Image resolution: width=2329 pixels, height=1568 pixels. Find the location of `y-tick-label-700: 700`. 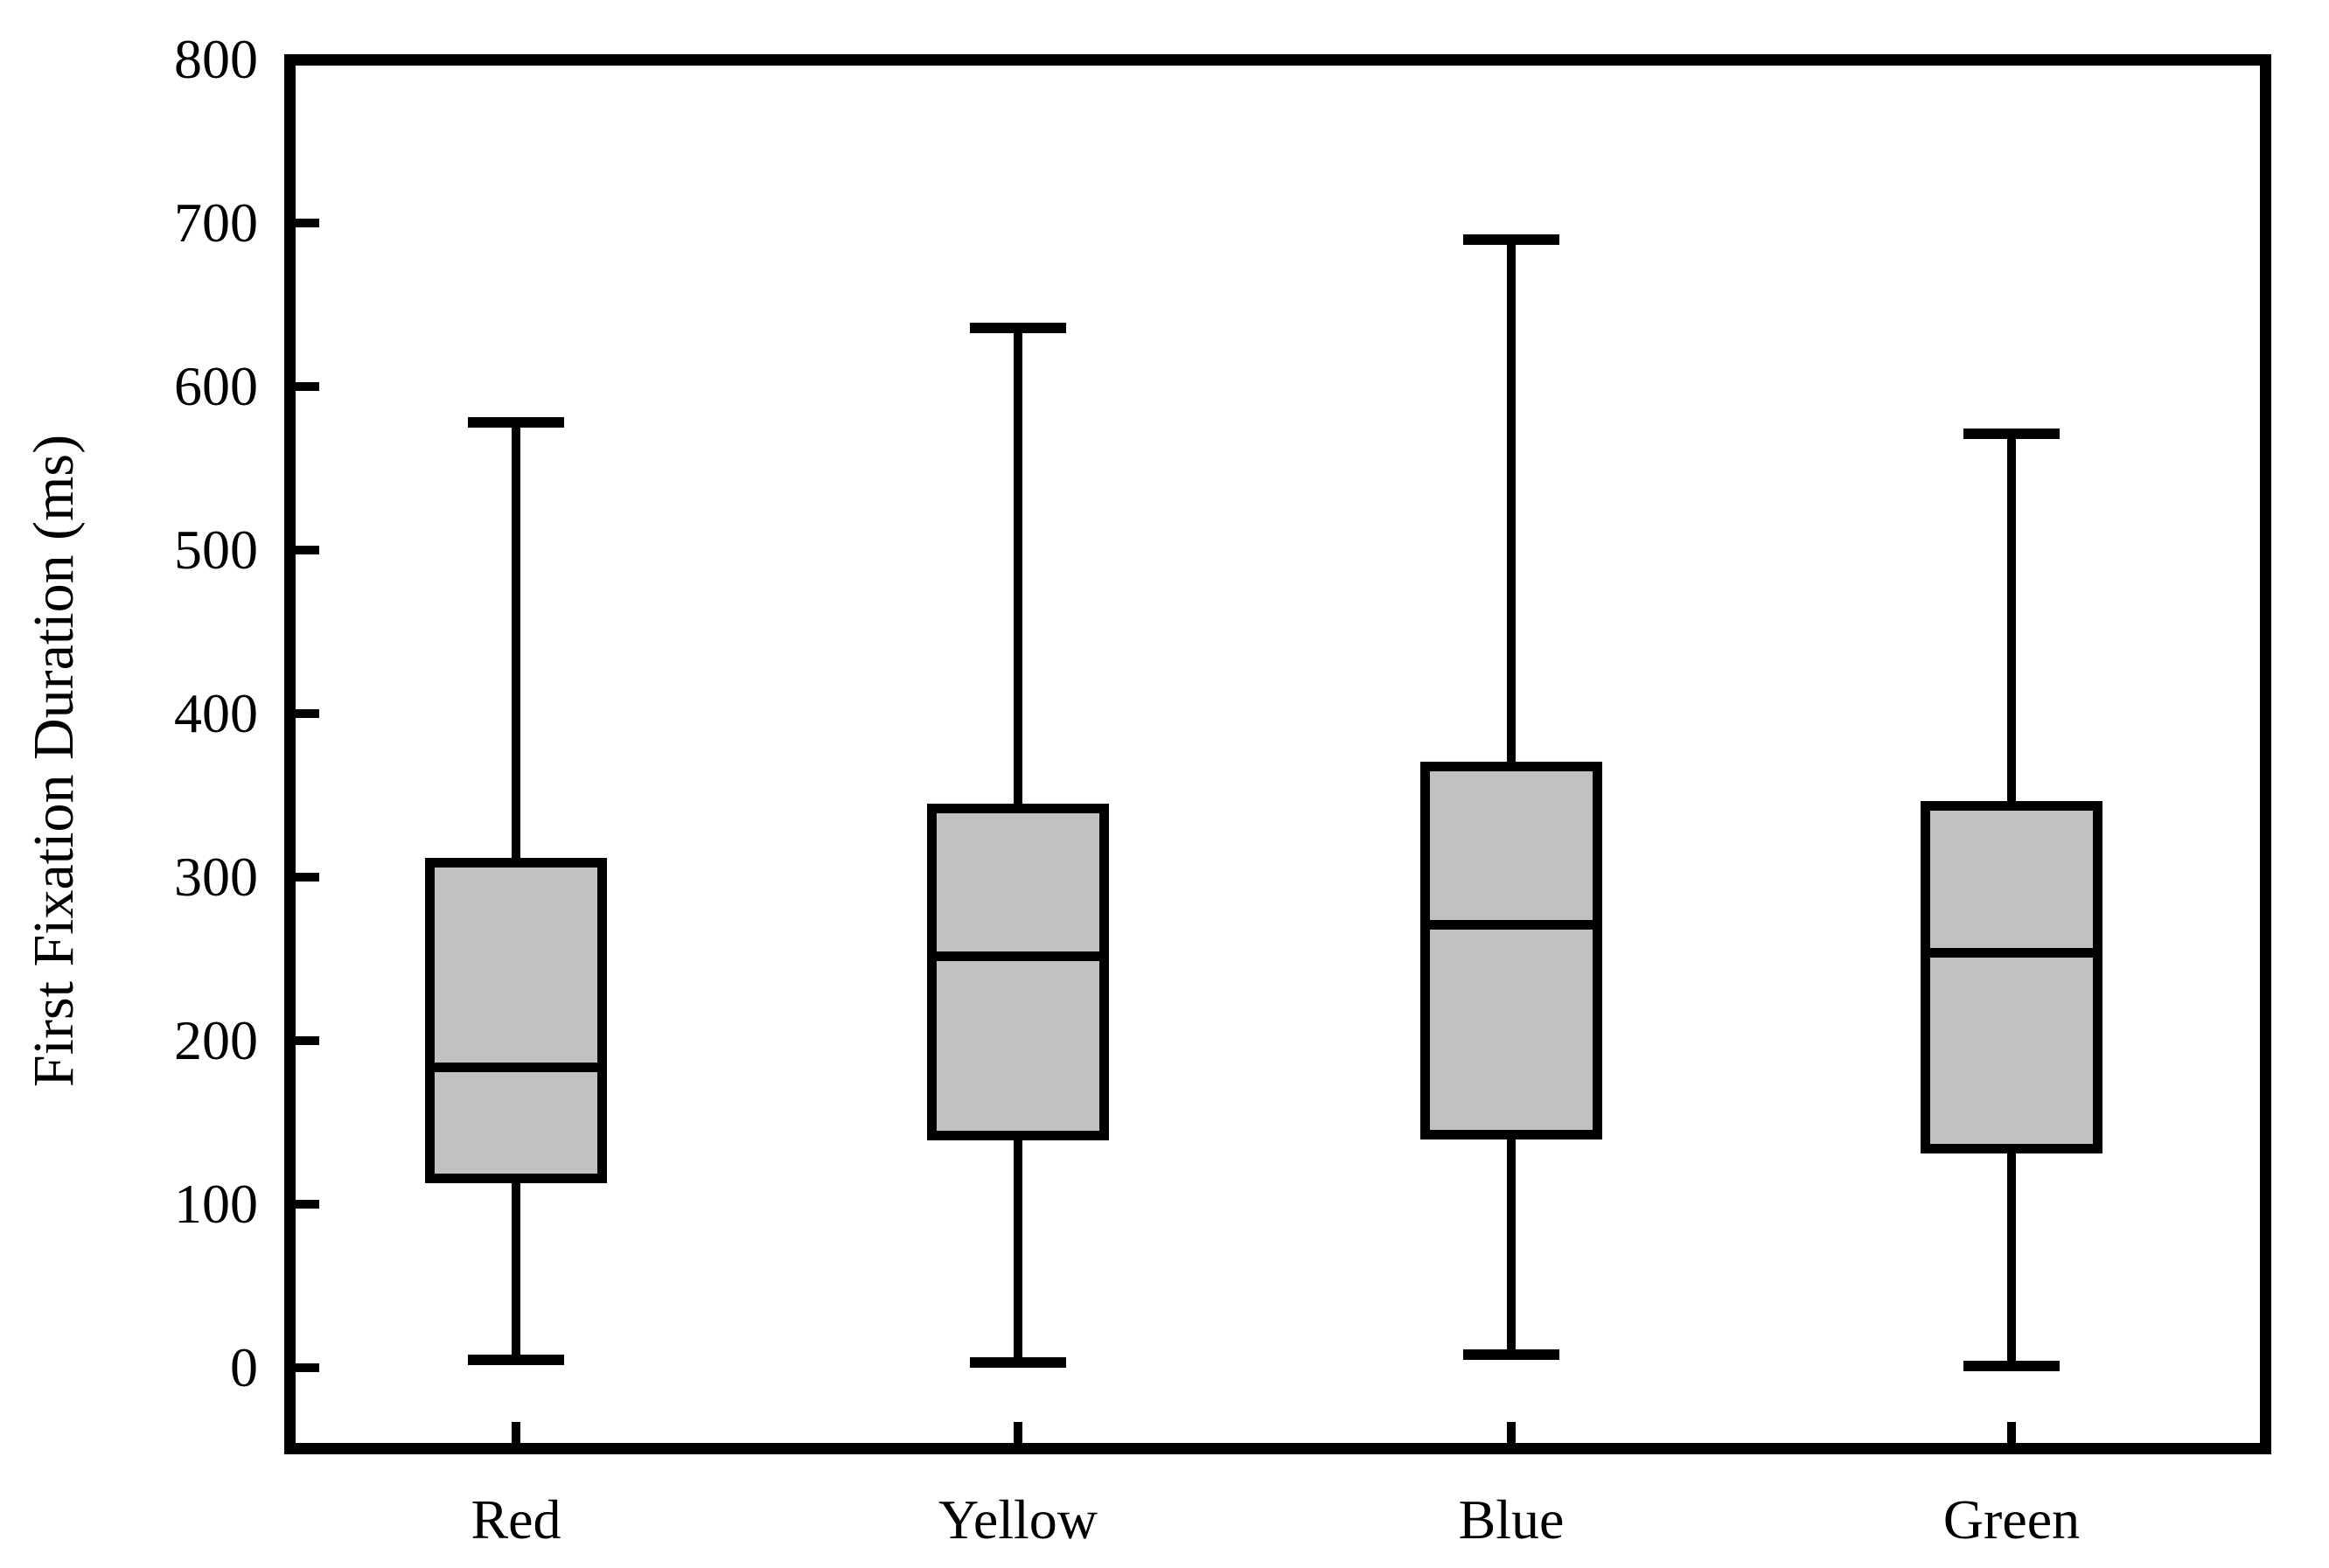

y-tick-label-700: 700 is located at coordinates (216, 223).